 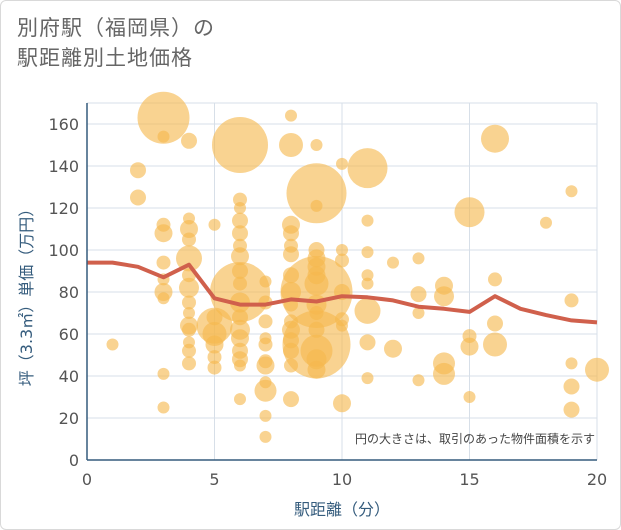 What do you see at coordinates (69, 334) in the screenshot?
I see `y-tick-label: 60` at bounding box center [69, 334].